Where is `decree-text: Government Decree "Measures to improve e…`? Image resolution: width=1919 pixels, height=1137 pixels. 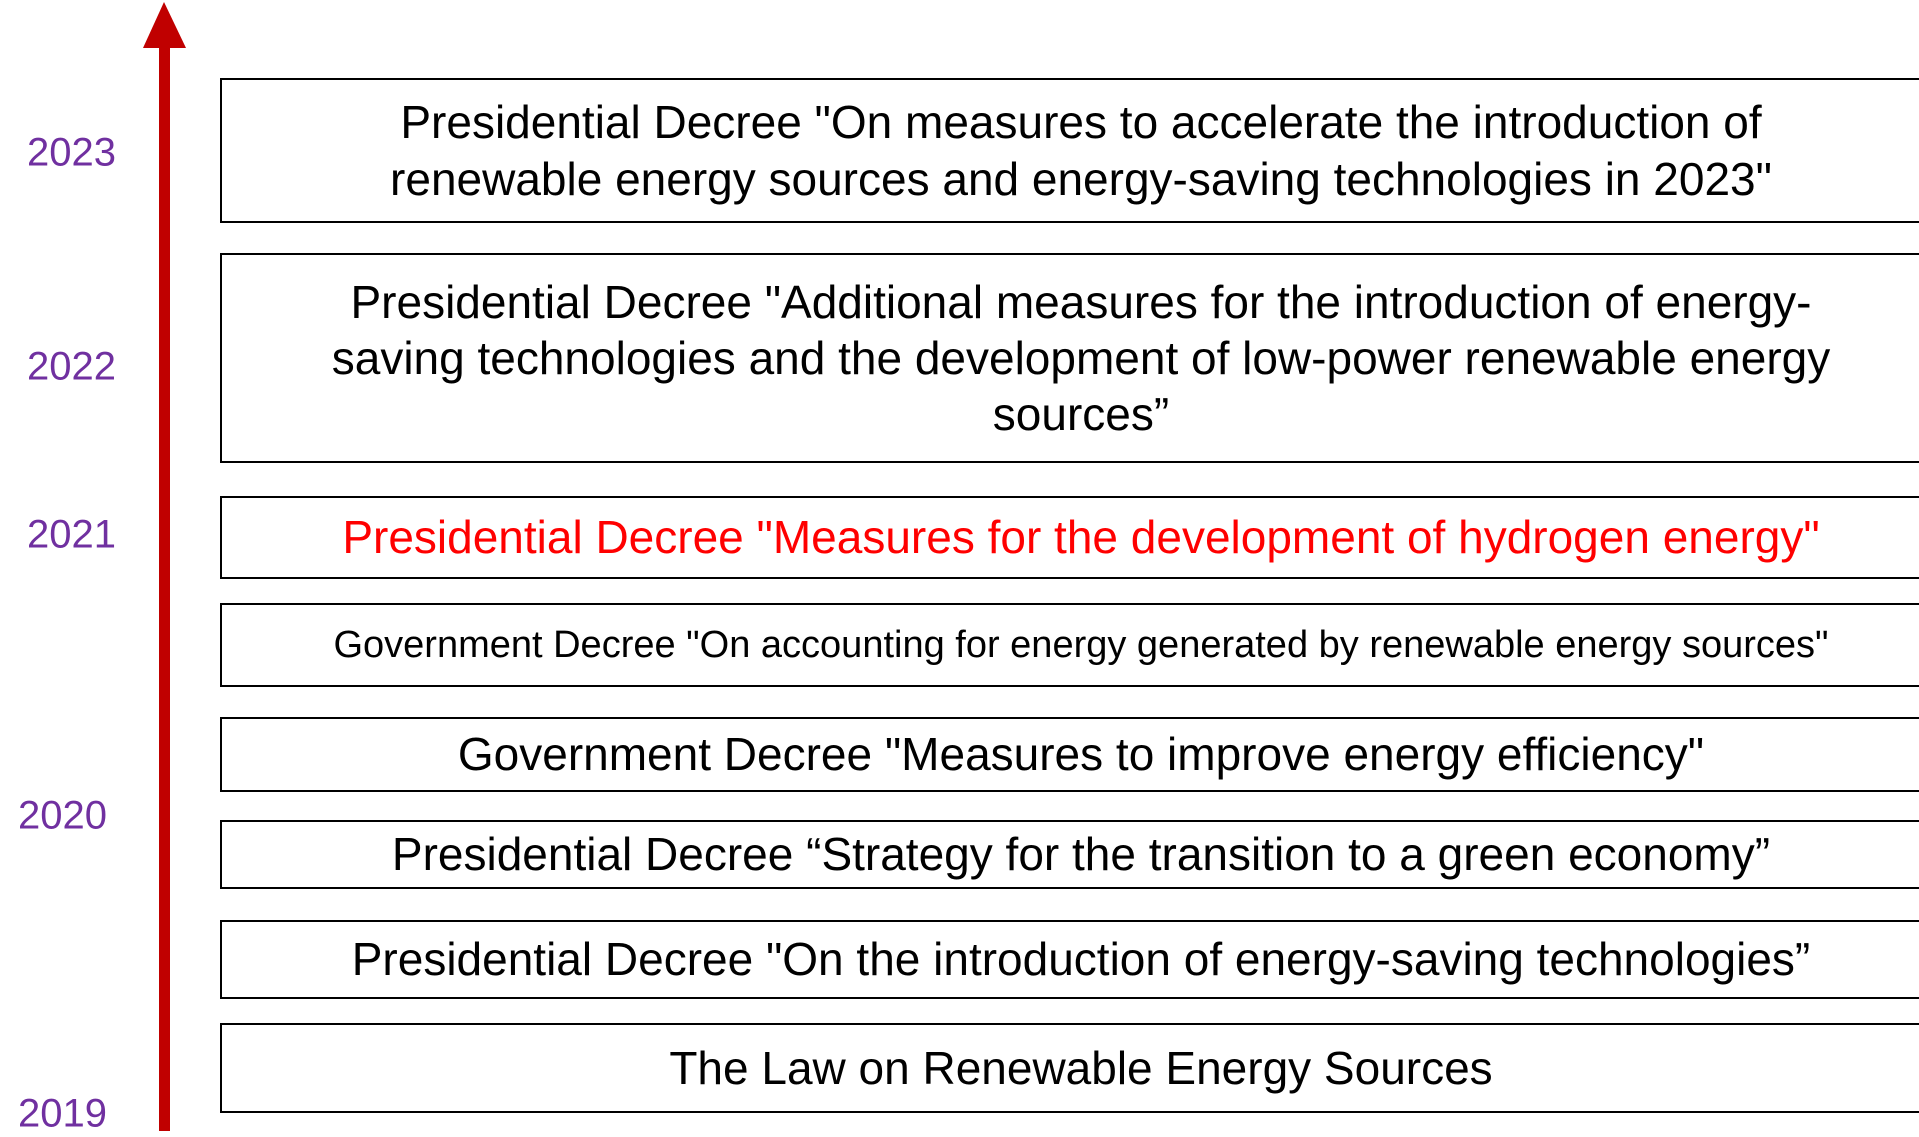
decree-text: Government Decree "Measures to improve e… is located at coordinates (1081, 754).